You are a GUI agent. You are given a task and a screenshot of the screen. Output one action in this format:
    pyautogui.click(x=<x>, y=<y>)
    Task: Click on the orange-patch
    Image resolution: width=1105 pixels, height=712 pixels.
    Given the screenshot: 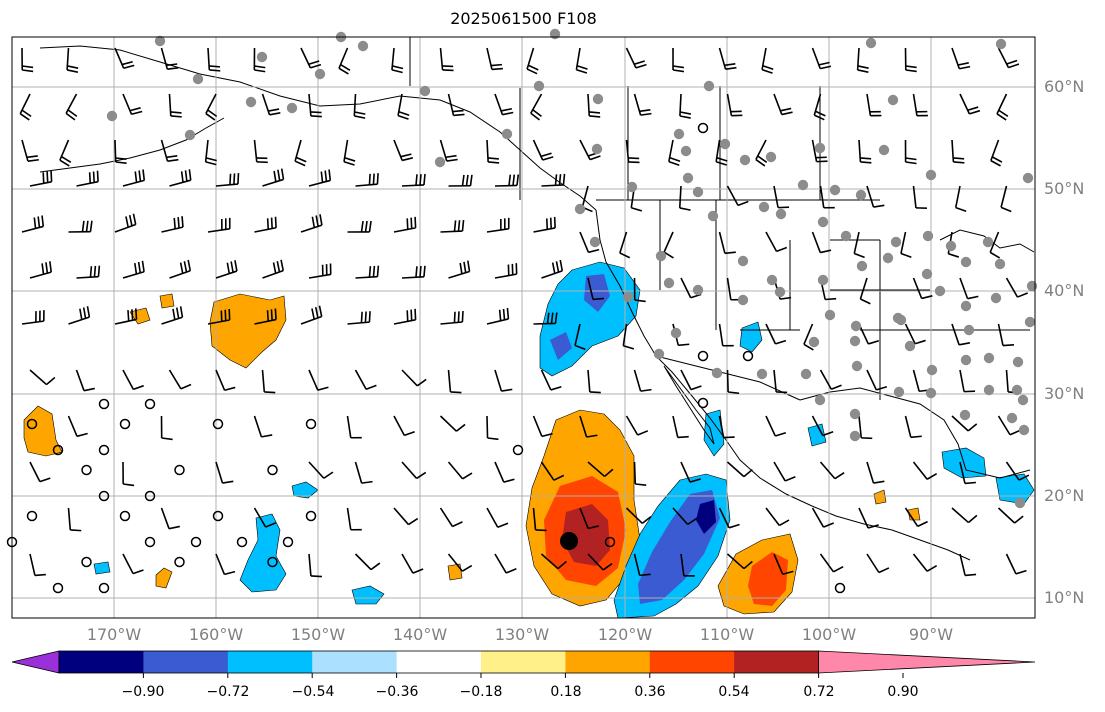 What is the action you would take?
    pyautogui.click(x=164, y=578)
    